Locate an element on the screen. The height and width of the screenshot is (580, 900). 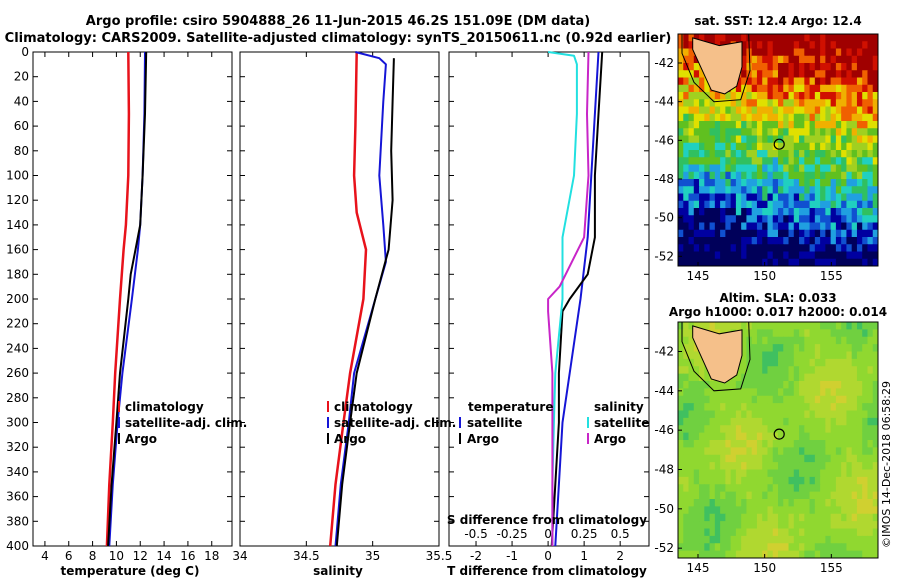
depth-tick-label: 140 is located at coordinates (17, 225).